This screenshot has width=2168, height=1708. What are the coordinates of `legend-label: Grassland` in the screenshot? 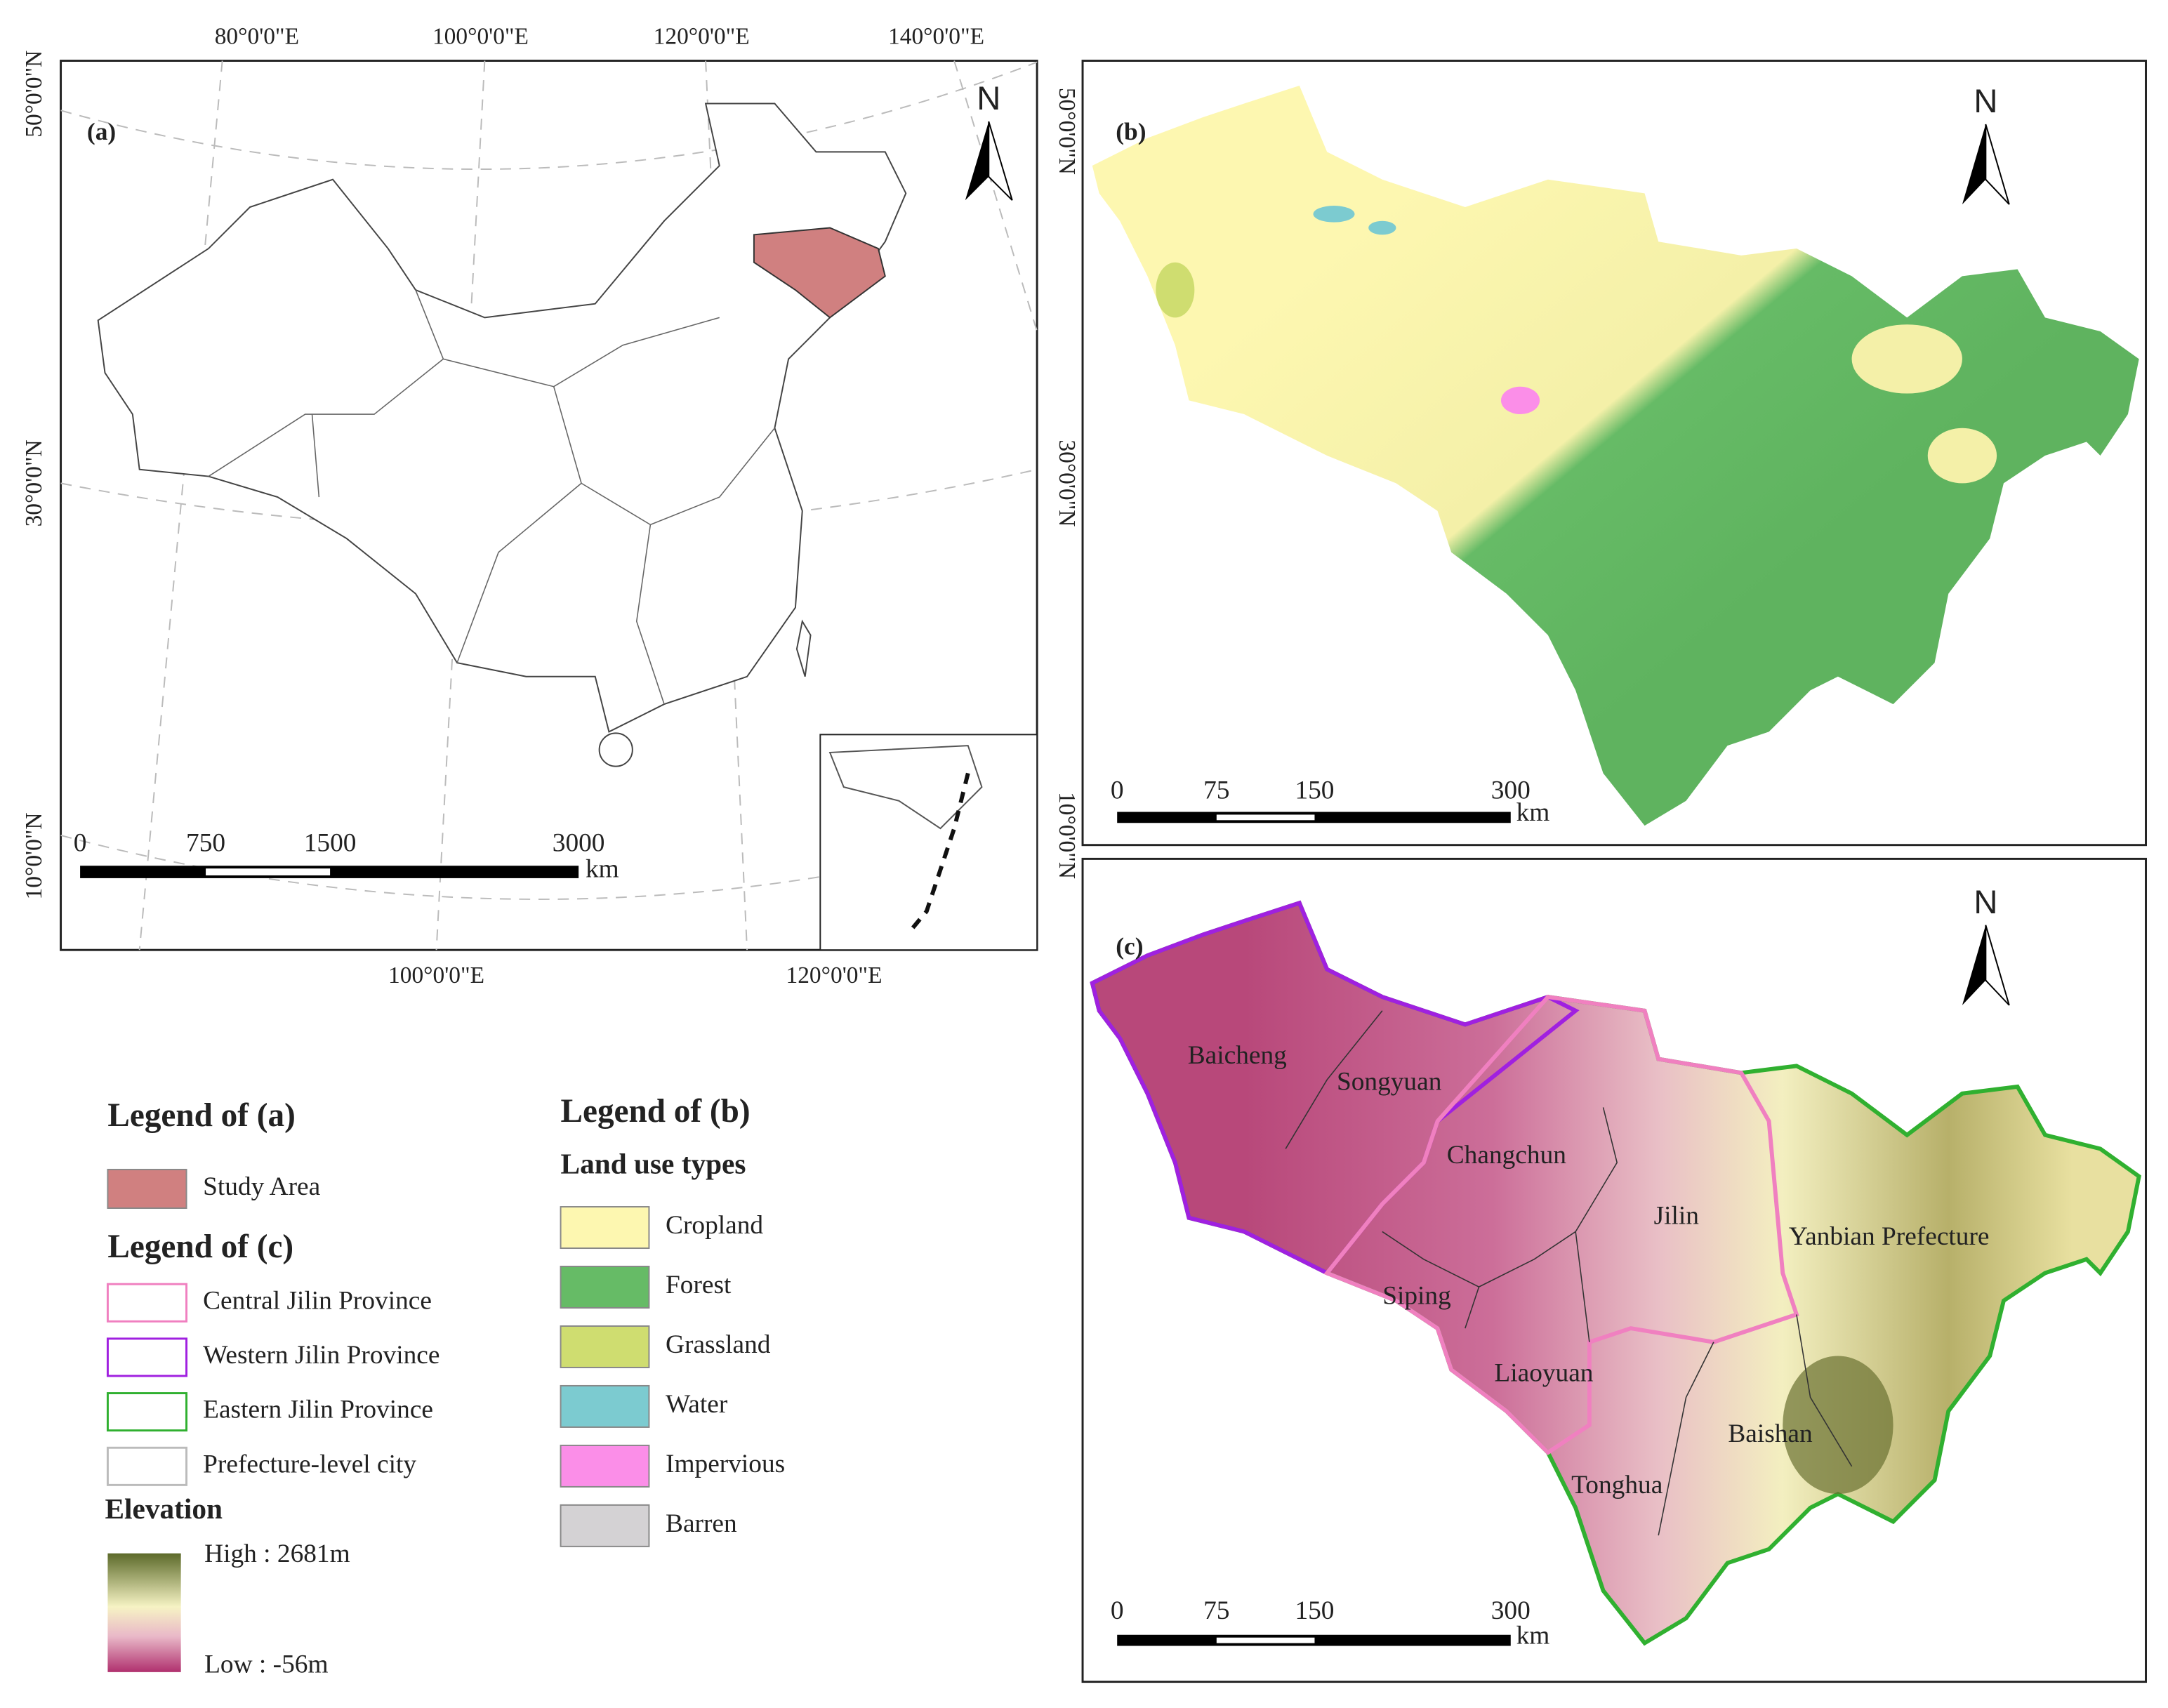 It's located at (719, 1344).